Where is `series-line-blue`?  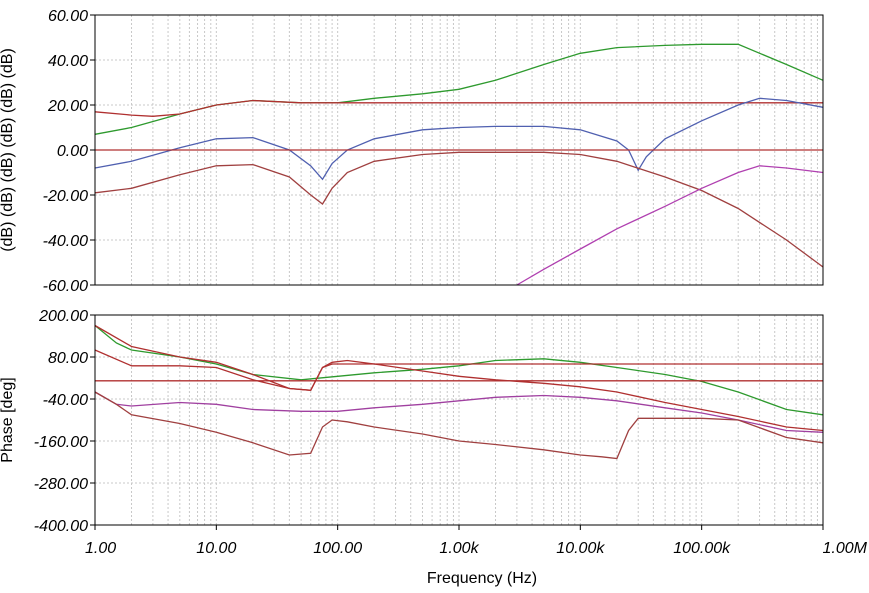
series-line-blue is located at coordinates (459, 139).